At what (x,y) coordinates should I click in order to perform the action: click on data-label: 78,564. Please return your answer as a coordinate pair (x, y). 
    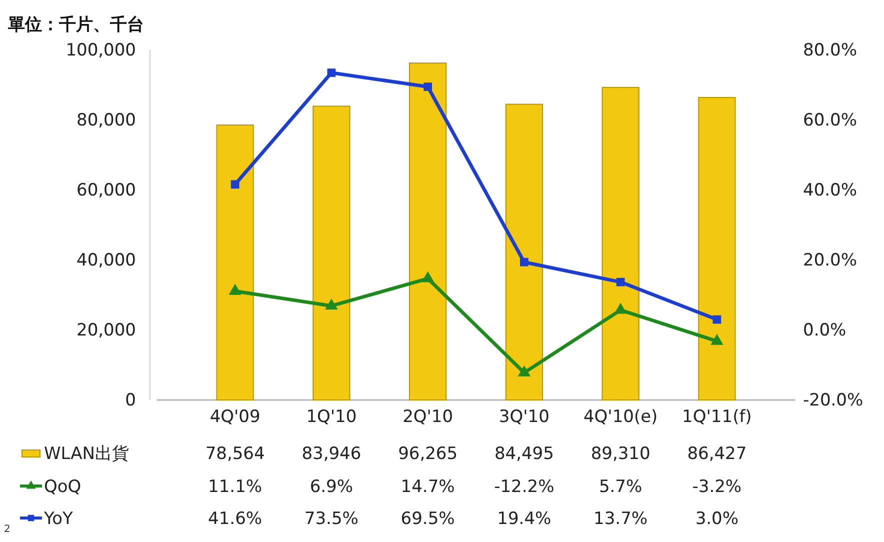
    Looking at the image, I should click on (235, 454).